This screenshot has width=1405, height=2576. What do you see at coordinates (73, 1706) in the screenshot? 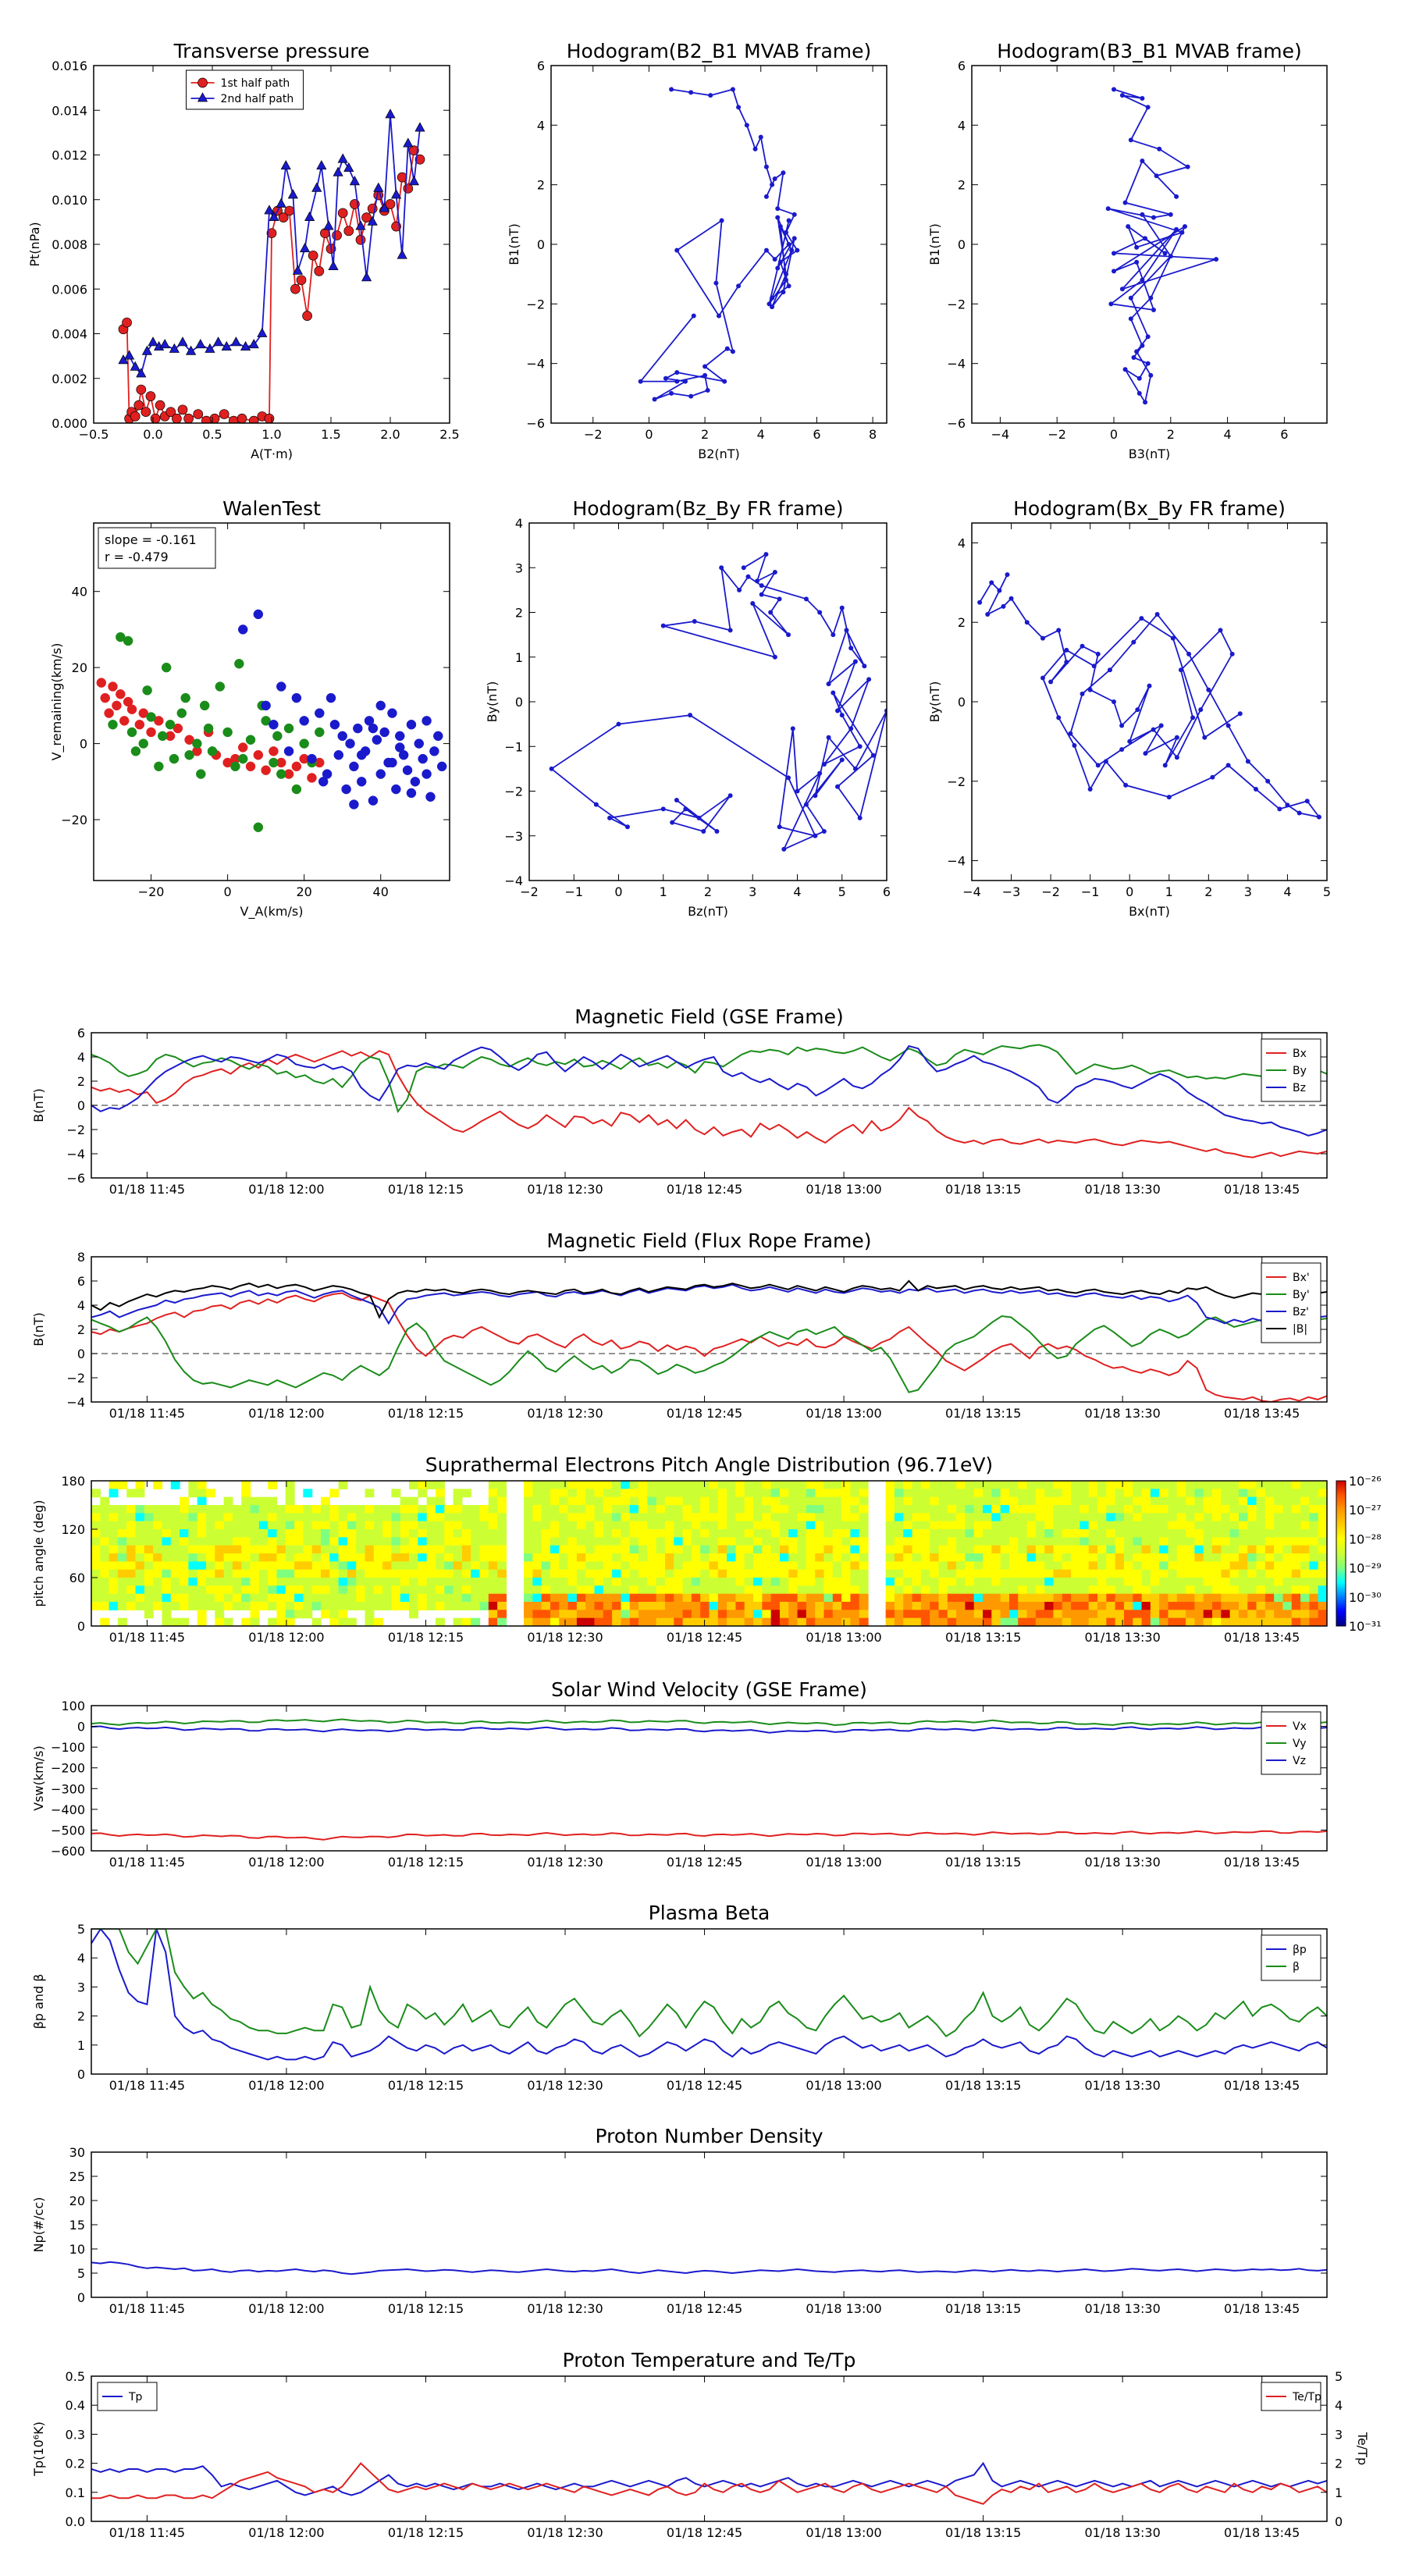
I see `y-tick-label: 100` at bounding box center [73, 1706].